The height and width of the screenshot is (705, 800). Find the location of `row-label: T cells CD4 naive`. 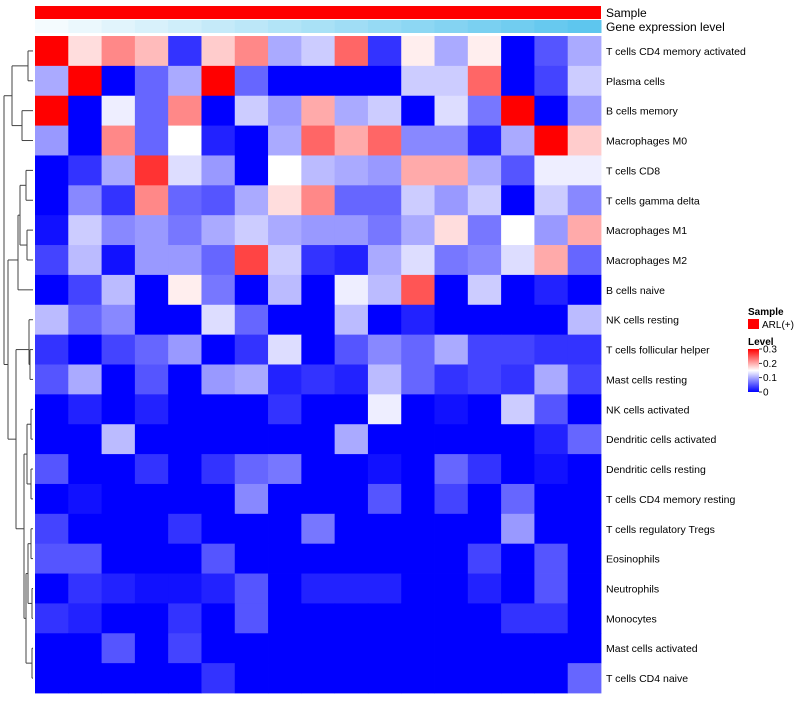

row-label: T cells CD4 naive is located at coordinates (647, 679).